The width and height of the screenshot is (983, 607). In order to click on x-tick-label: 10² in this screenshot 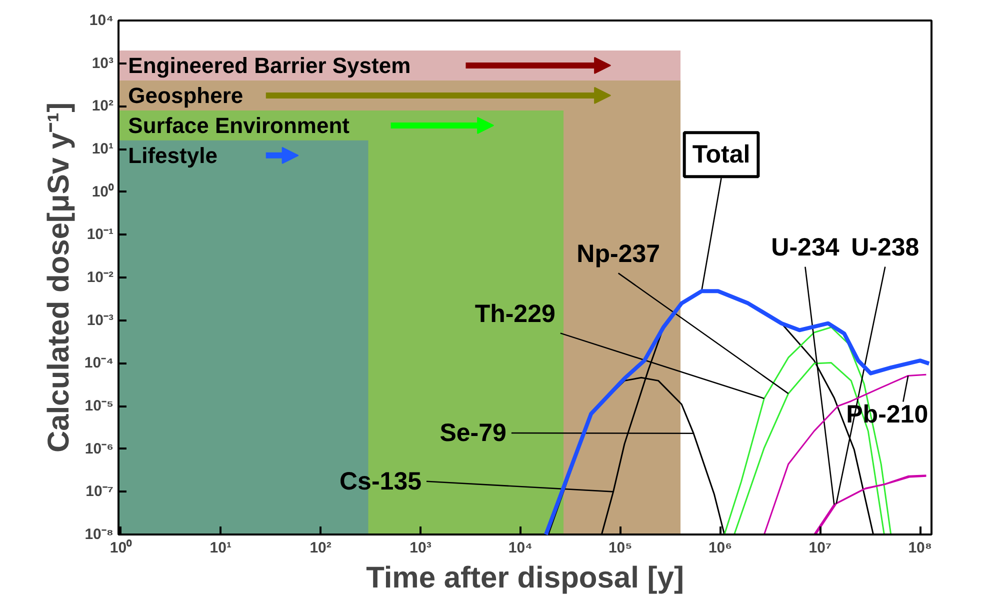, I will do `click(321, 548)`.